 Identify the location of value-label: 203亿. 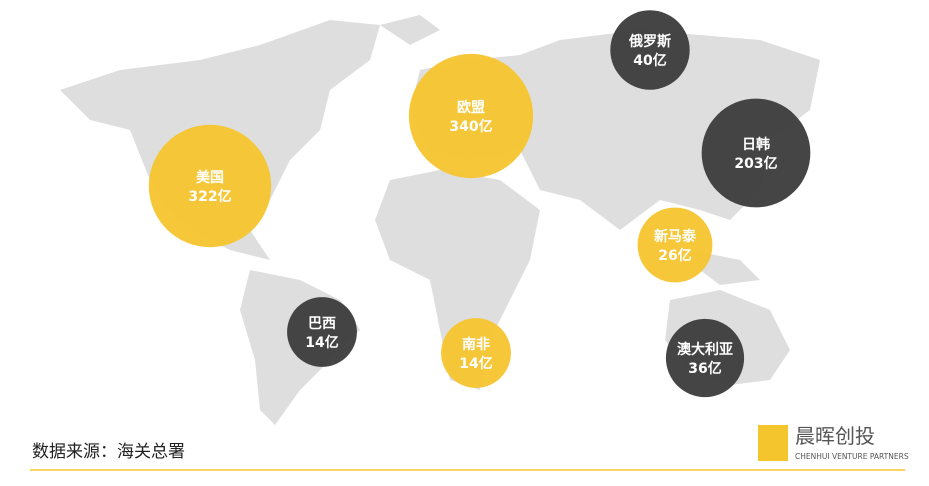
(755, 163).